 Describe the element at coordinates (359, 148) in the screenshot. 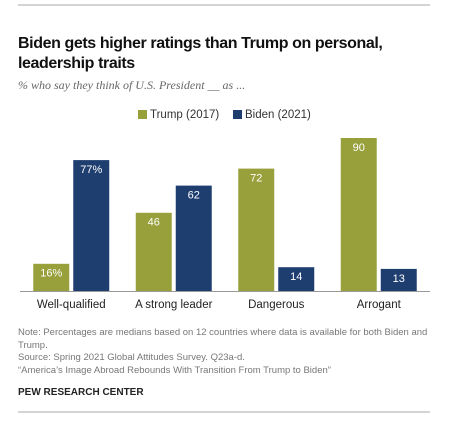

I see `value-label: 90` at that location.